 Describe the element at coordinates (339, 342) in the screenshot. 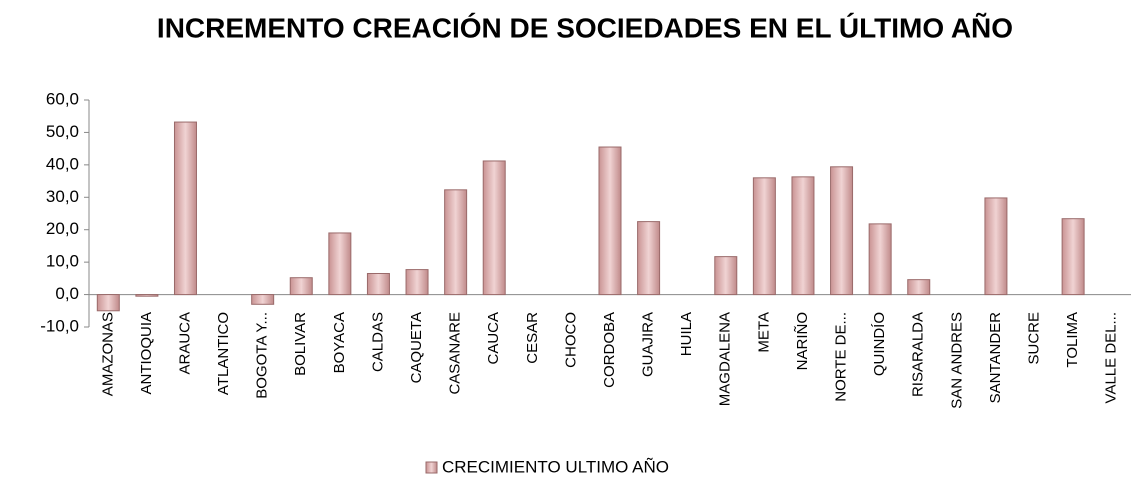

I see `x-tick-label: BOYACA` at that location.